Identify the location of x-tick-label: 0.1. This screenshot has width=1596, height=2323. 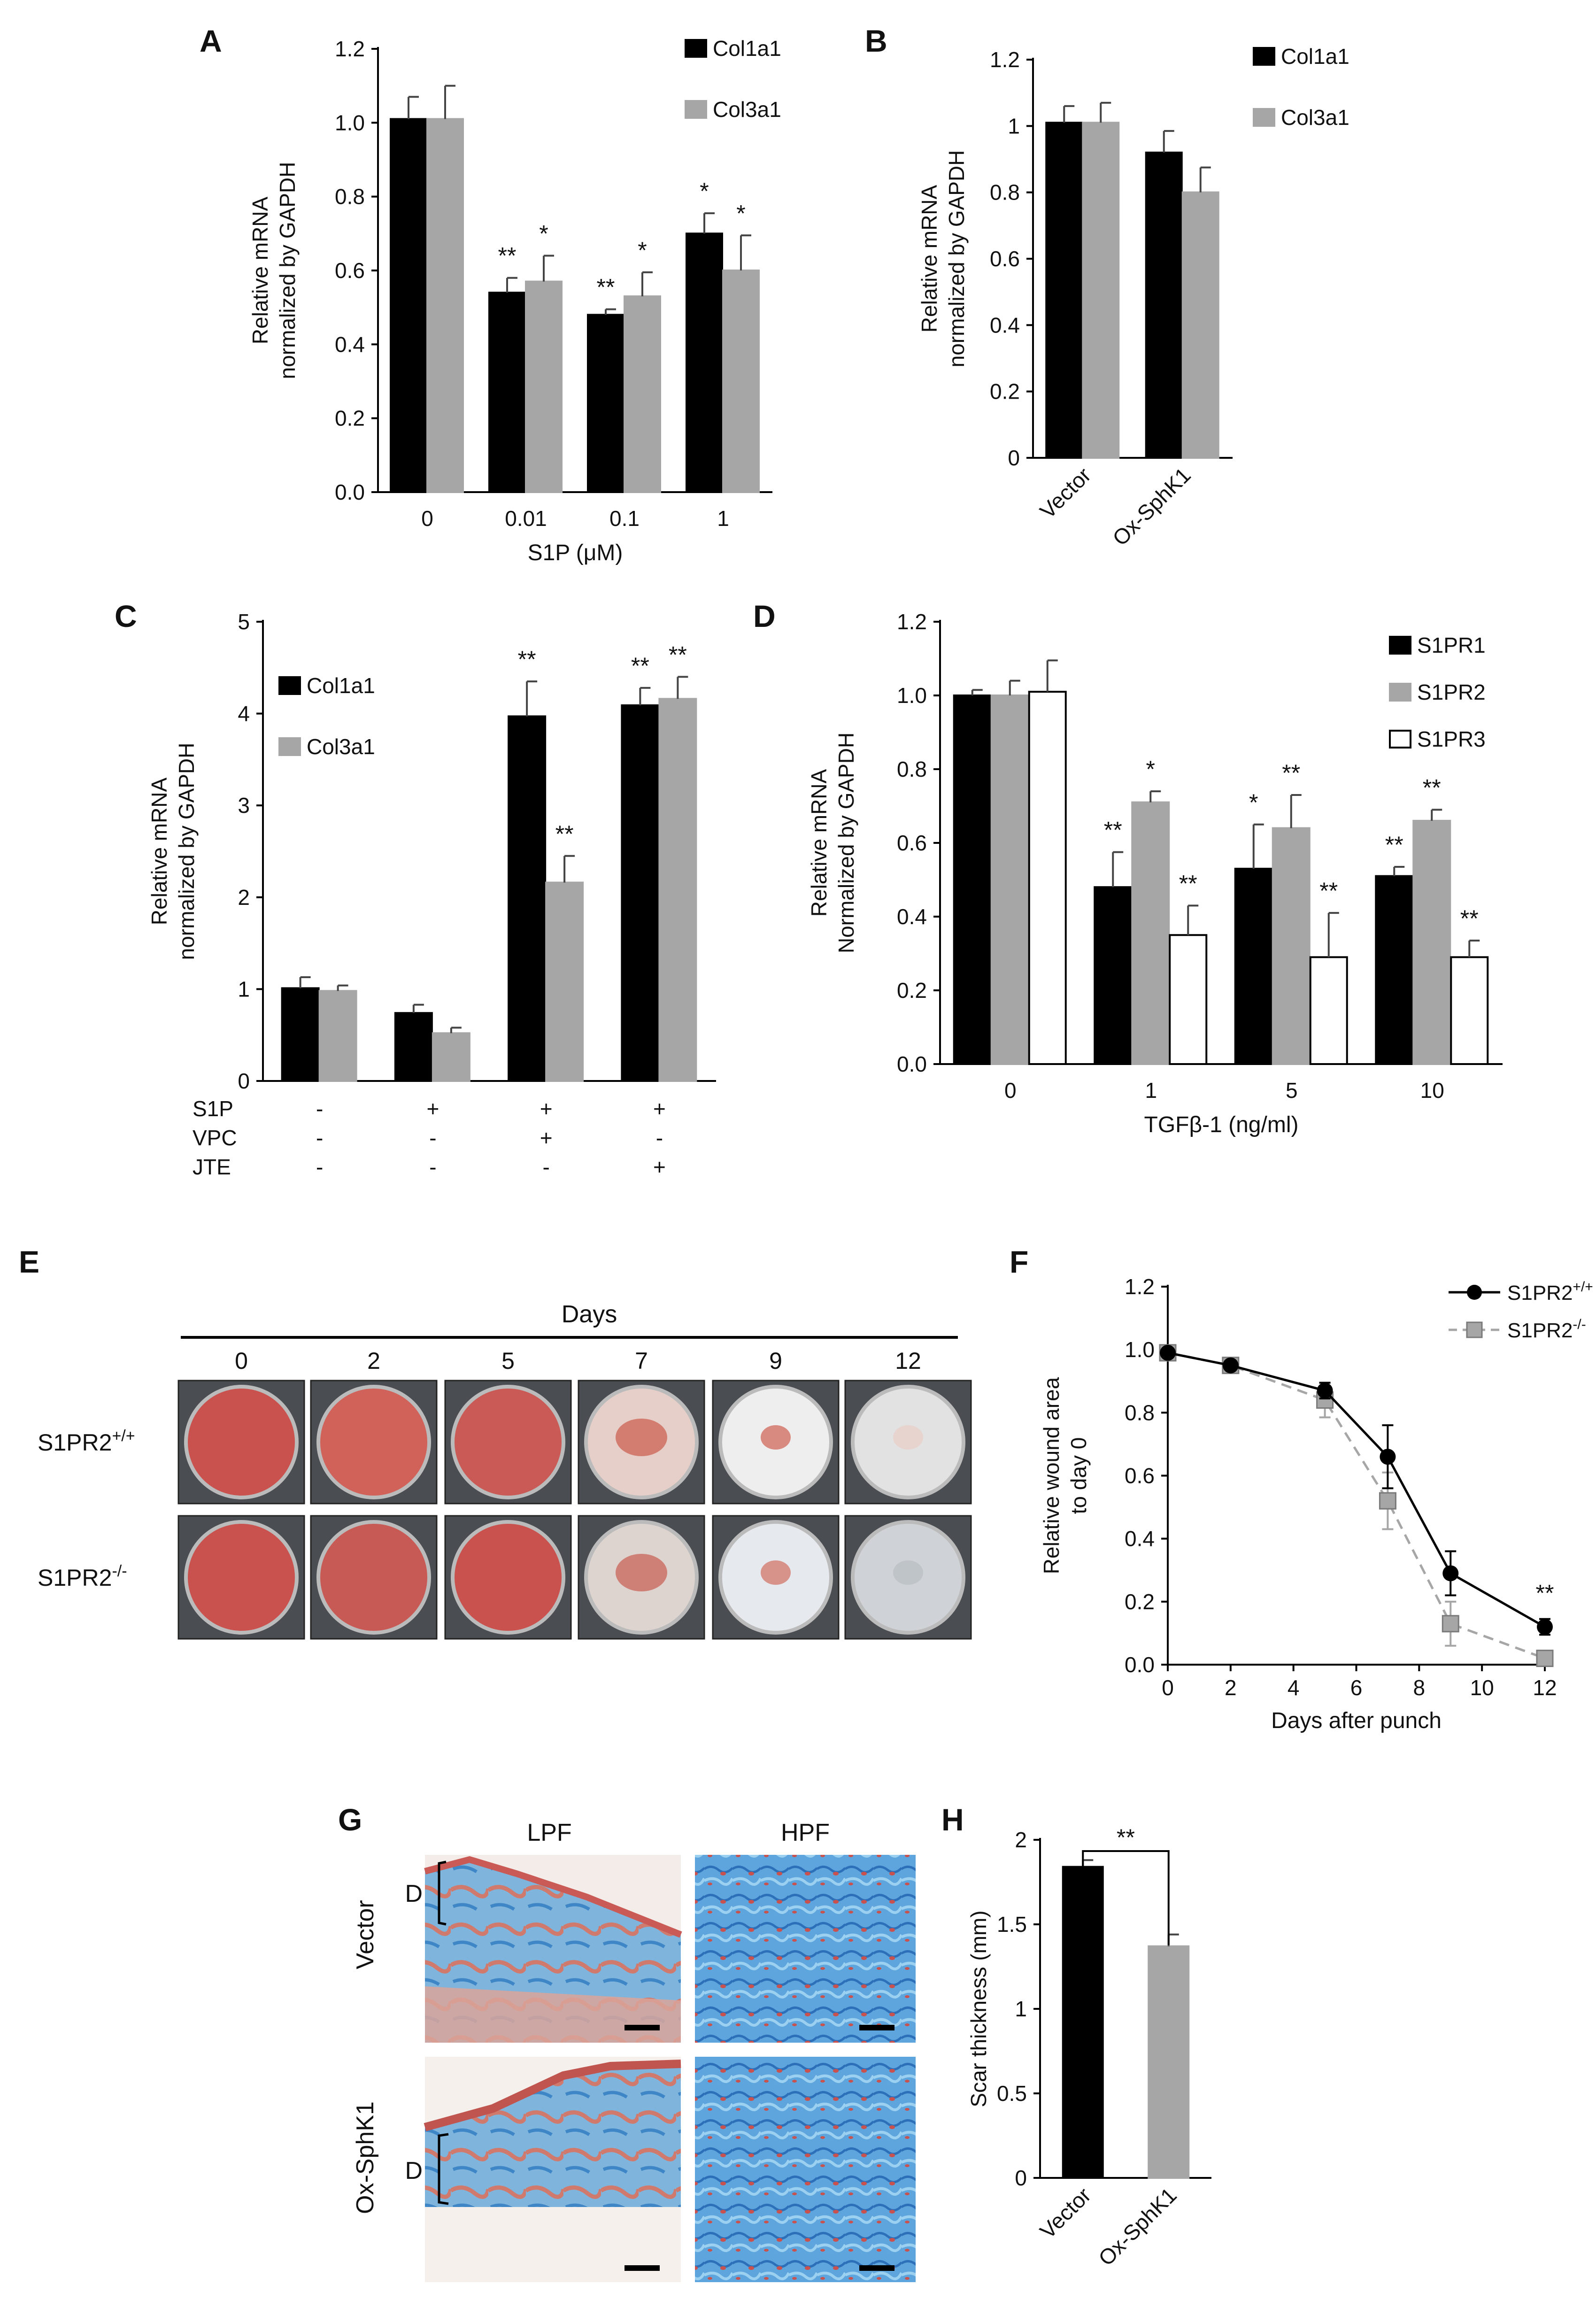
(624, 518).